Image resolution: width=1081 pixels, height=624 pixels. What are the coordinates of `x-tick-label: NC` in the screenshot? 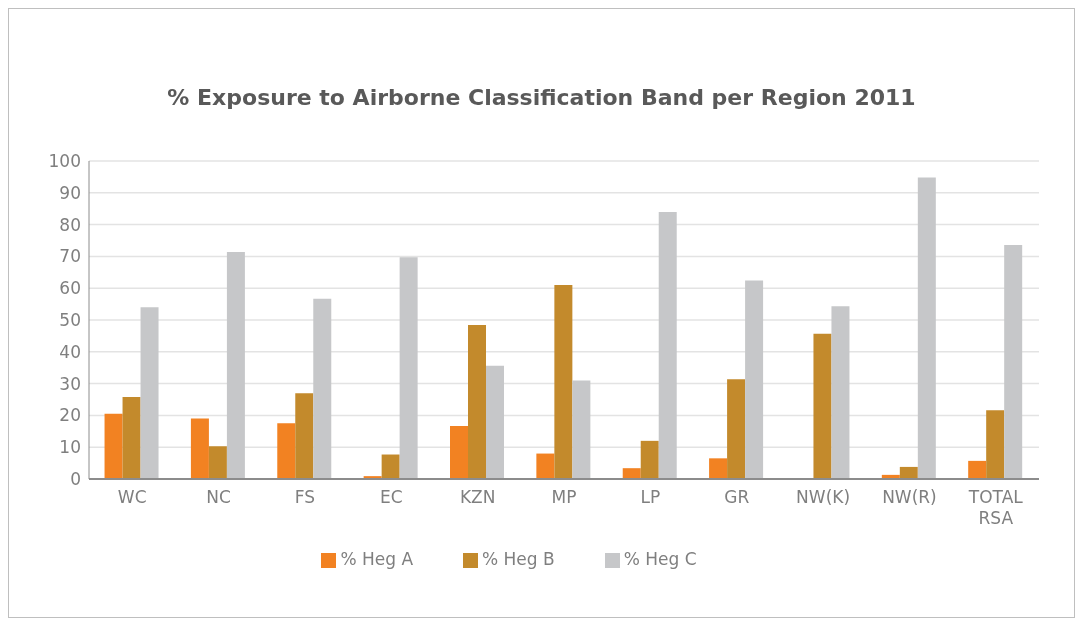 It's located at (218, 497).